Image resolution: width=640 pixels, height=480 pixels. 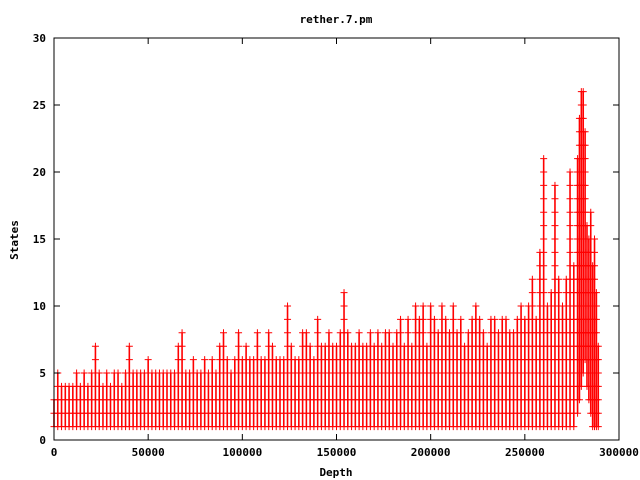 I want to click on y-tick-label: 30, so click(x=39, y=38).